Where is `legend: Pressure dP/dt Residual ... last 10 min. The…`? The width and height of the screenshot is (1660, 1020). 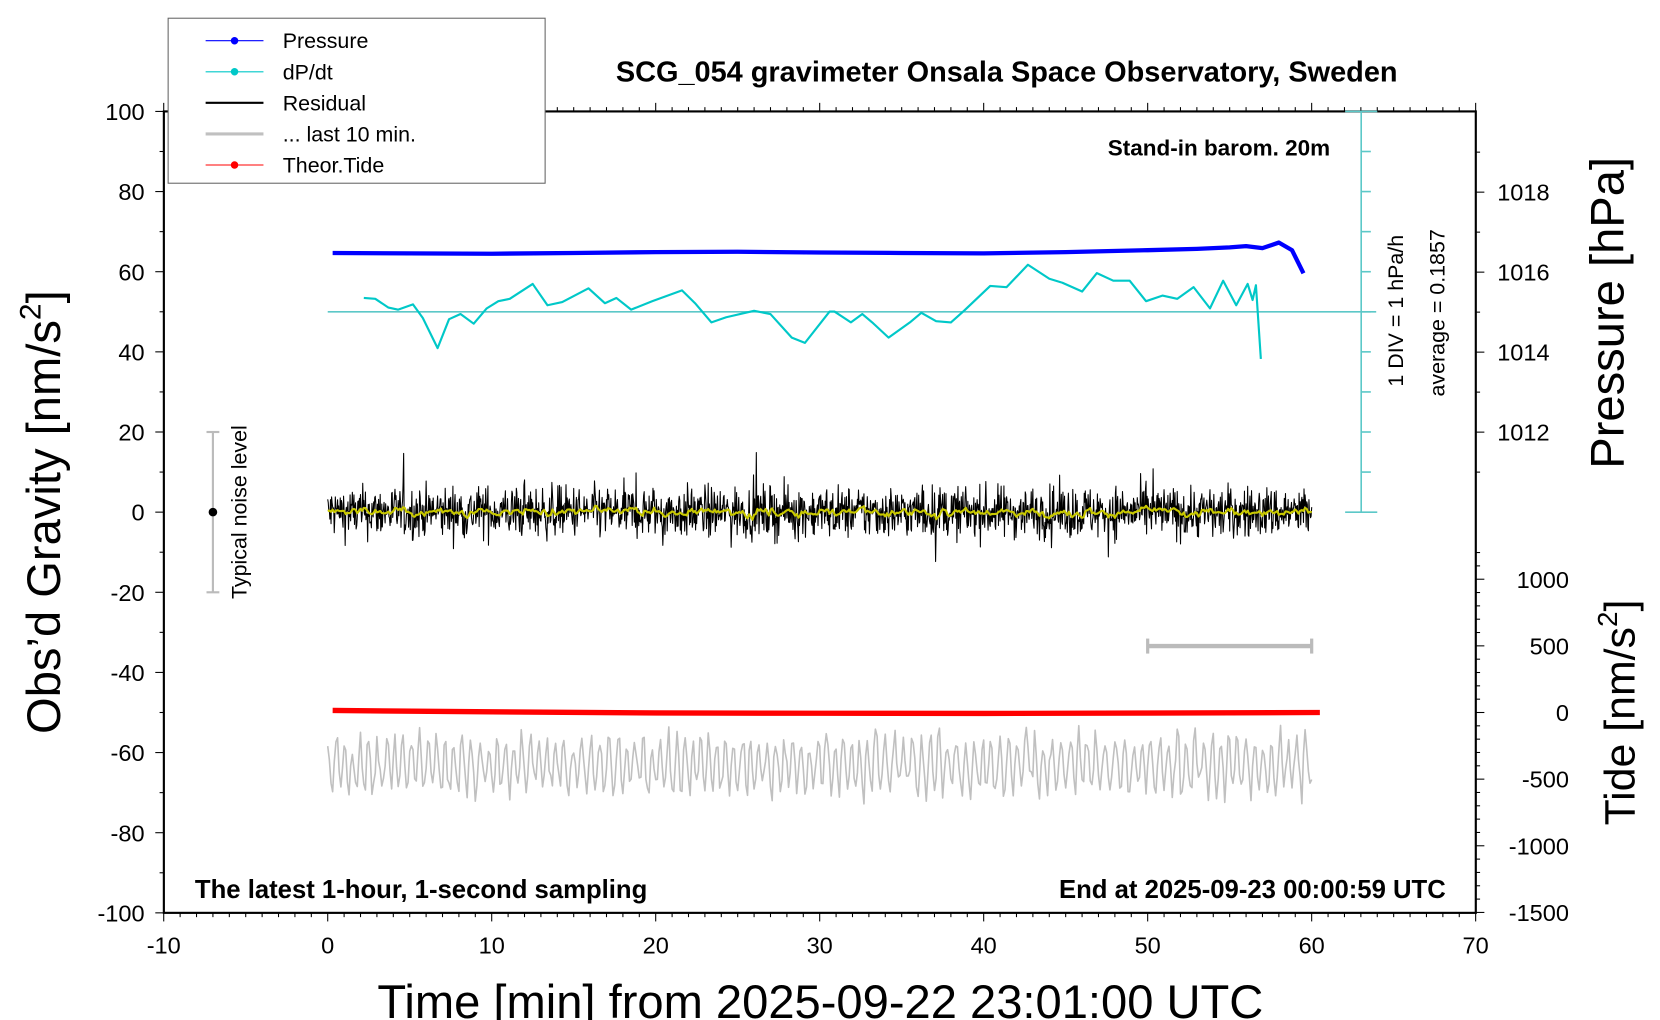 legend: Pressure dP/dt Residual ... last 10 min. The… is located at coordinates (356, 100).